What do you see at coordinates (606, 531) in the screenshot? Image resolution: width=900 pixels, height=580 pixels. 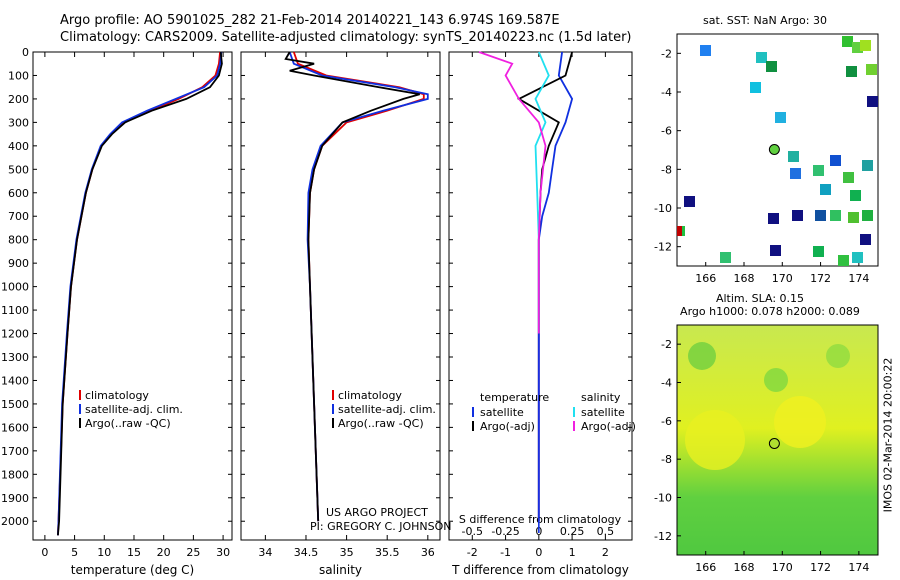 I see `s-diff-tick-label: 0.5` at bounding box center [606, 531].